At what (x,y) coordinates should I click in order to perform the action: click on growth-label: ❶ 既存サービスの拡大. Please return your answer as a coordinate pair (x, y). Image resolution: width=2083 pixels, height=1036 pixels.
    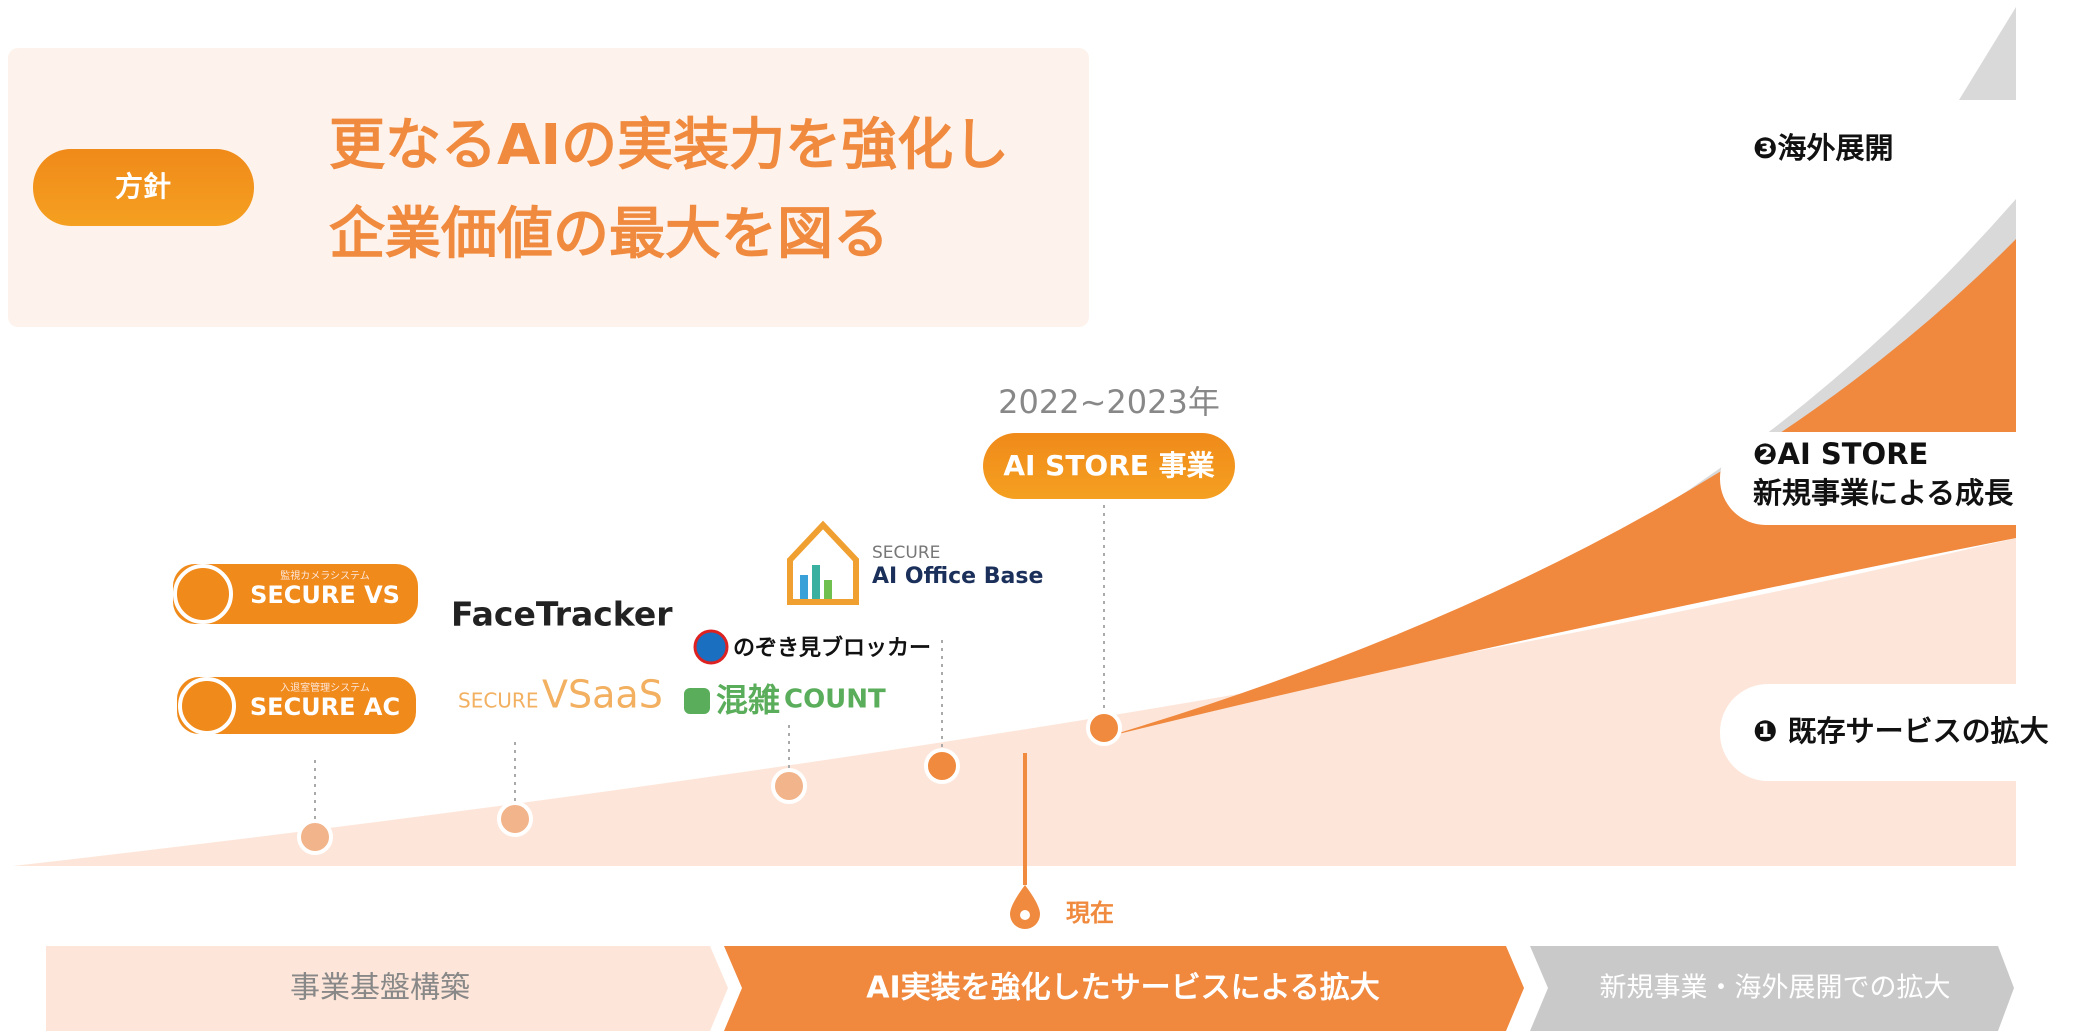
    Looking at the image, I should click on (1901, 731).